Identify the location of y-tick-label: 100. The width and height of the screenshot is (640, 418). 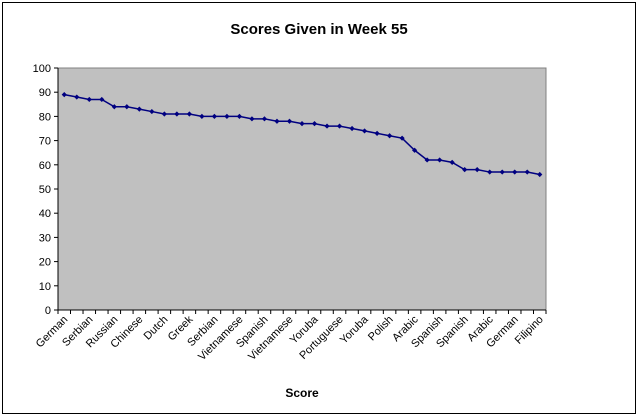
(42, 69).